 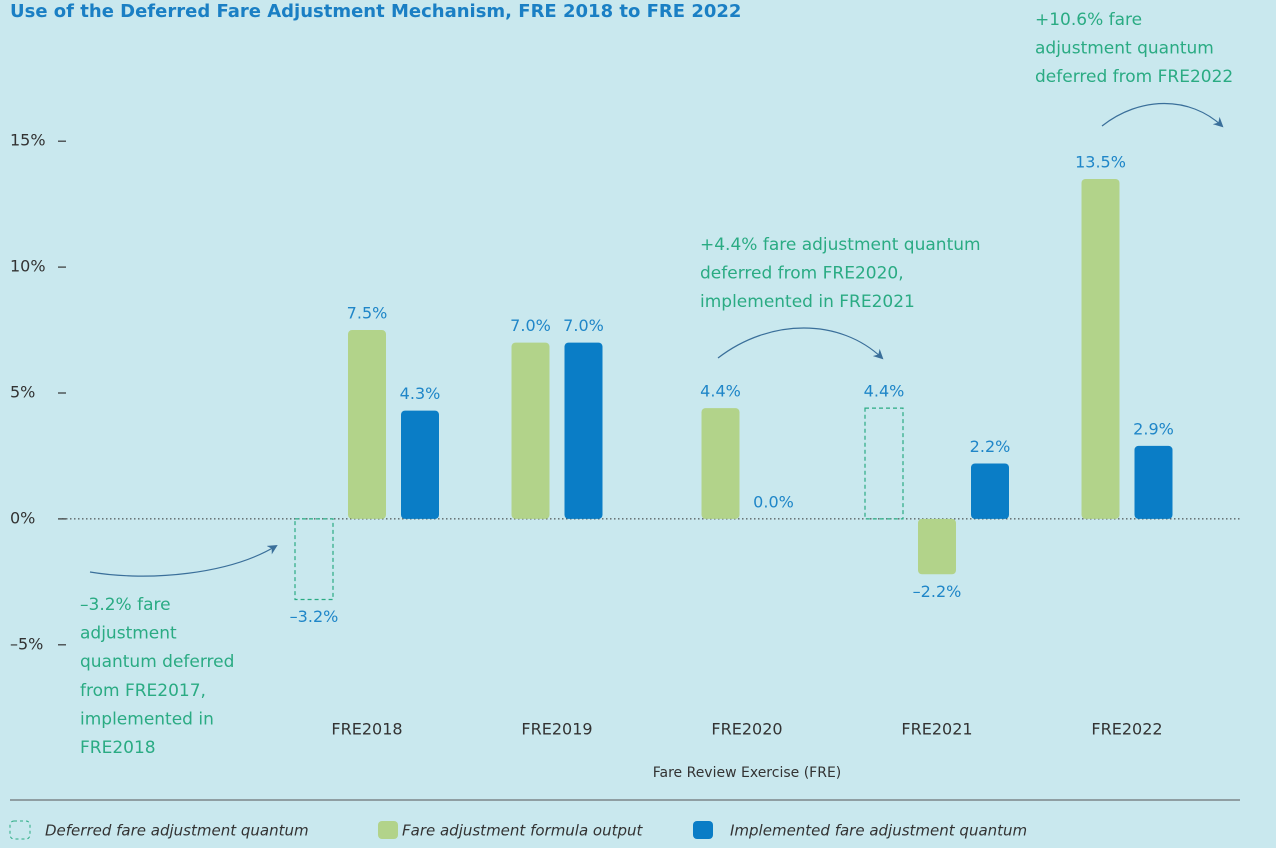 What do you see at coordinates (990, 446) in the screenshot?
I see `value-label: 2.2%` at bounding box center [990, 446].